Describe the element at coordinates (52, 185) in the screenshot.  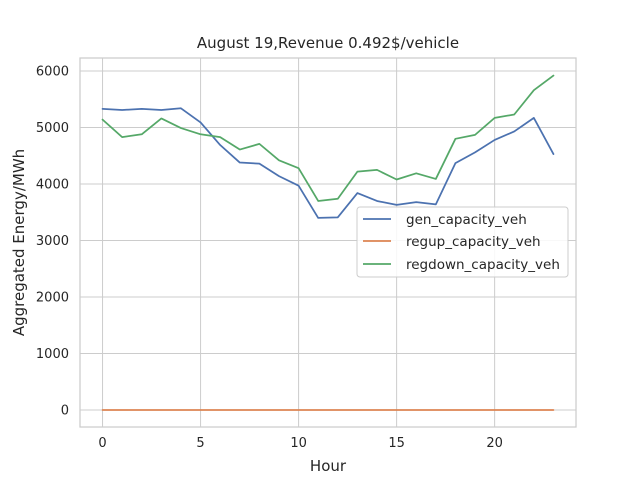
I see `y-tick-label: 4000` at that location.